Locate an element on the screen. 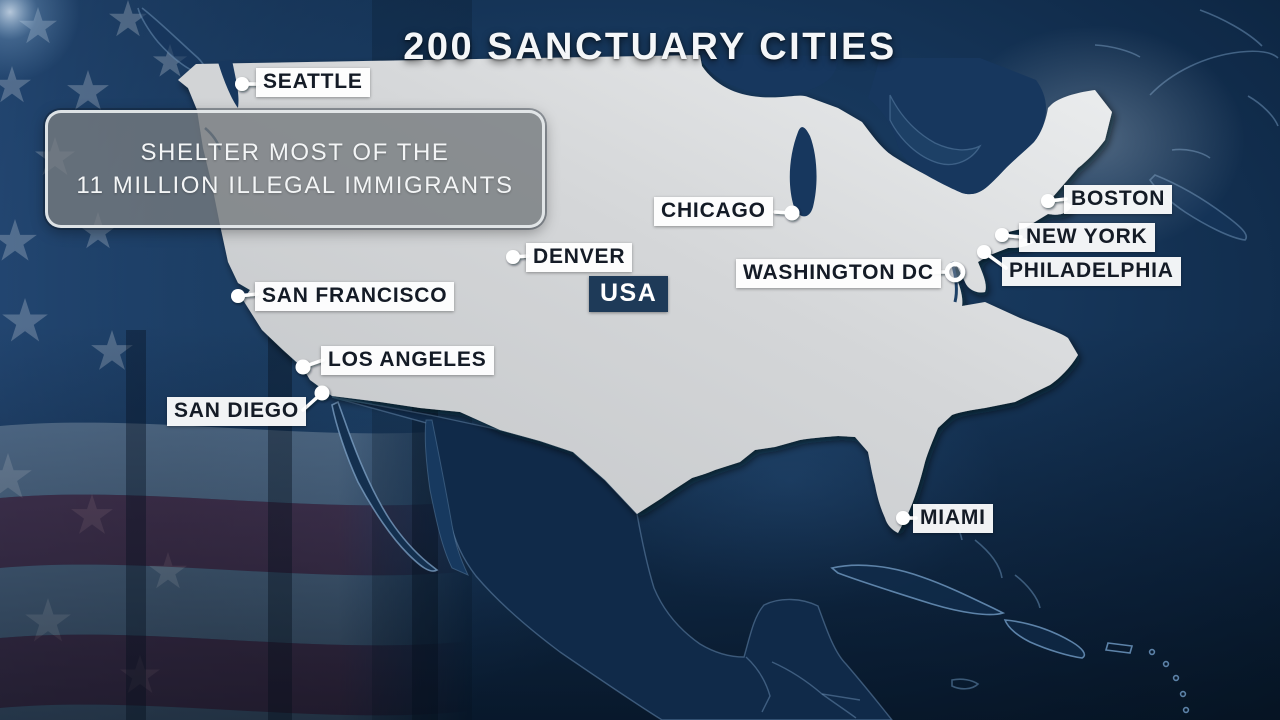  denver-dot is located at coordinates (513, 257).